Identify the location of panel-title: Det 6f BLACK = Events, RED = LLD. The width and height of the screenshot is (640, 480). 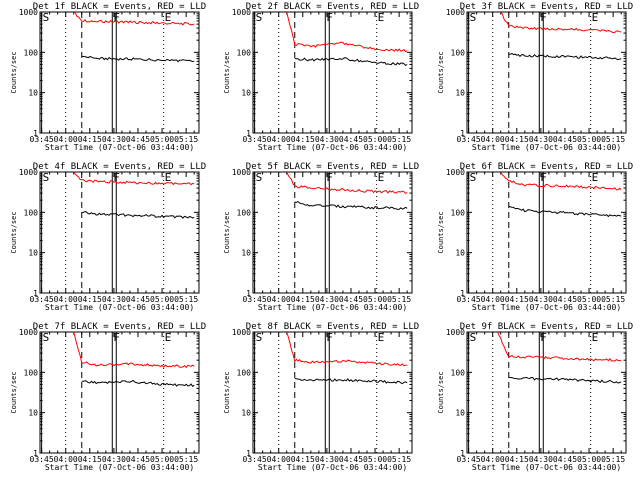
(546, 167).